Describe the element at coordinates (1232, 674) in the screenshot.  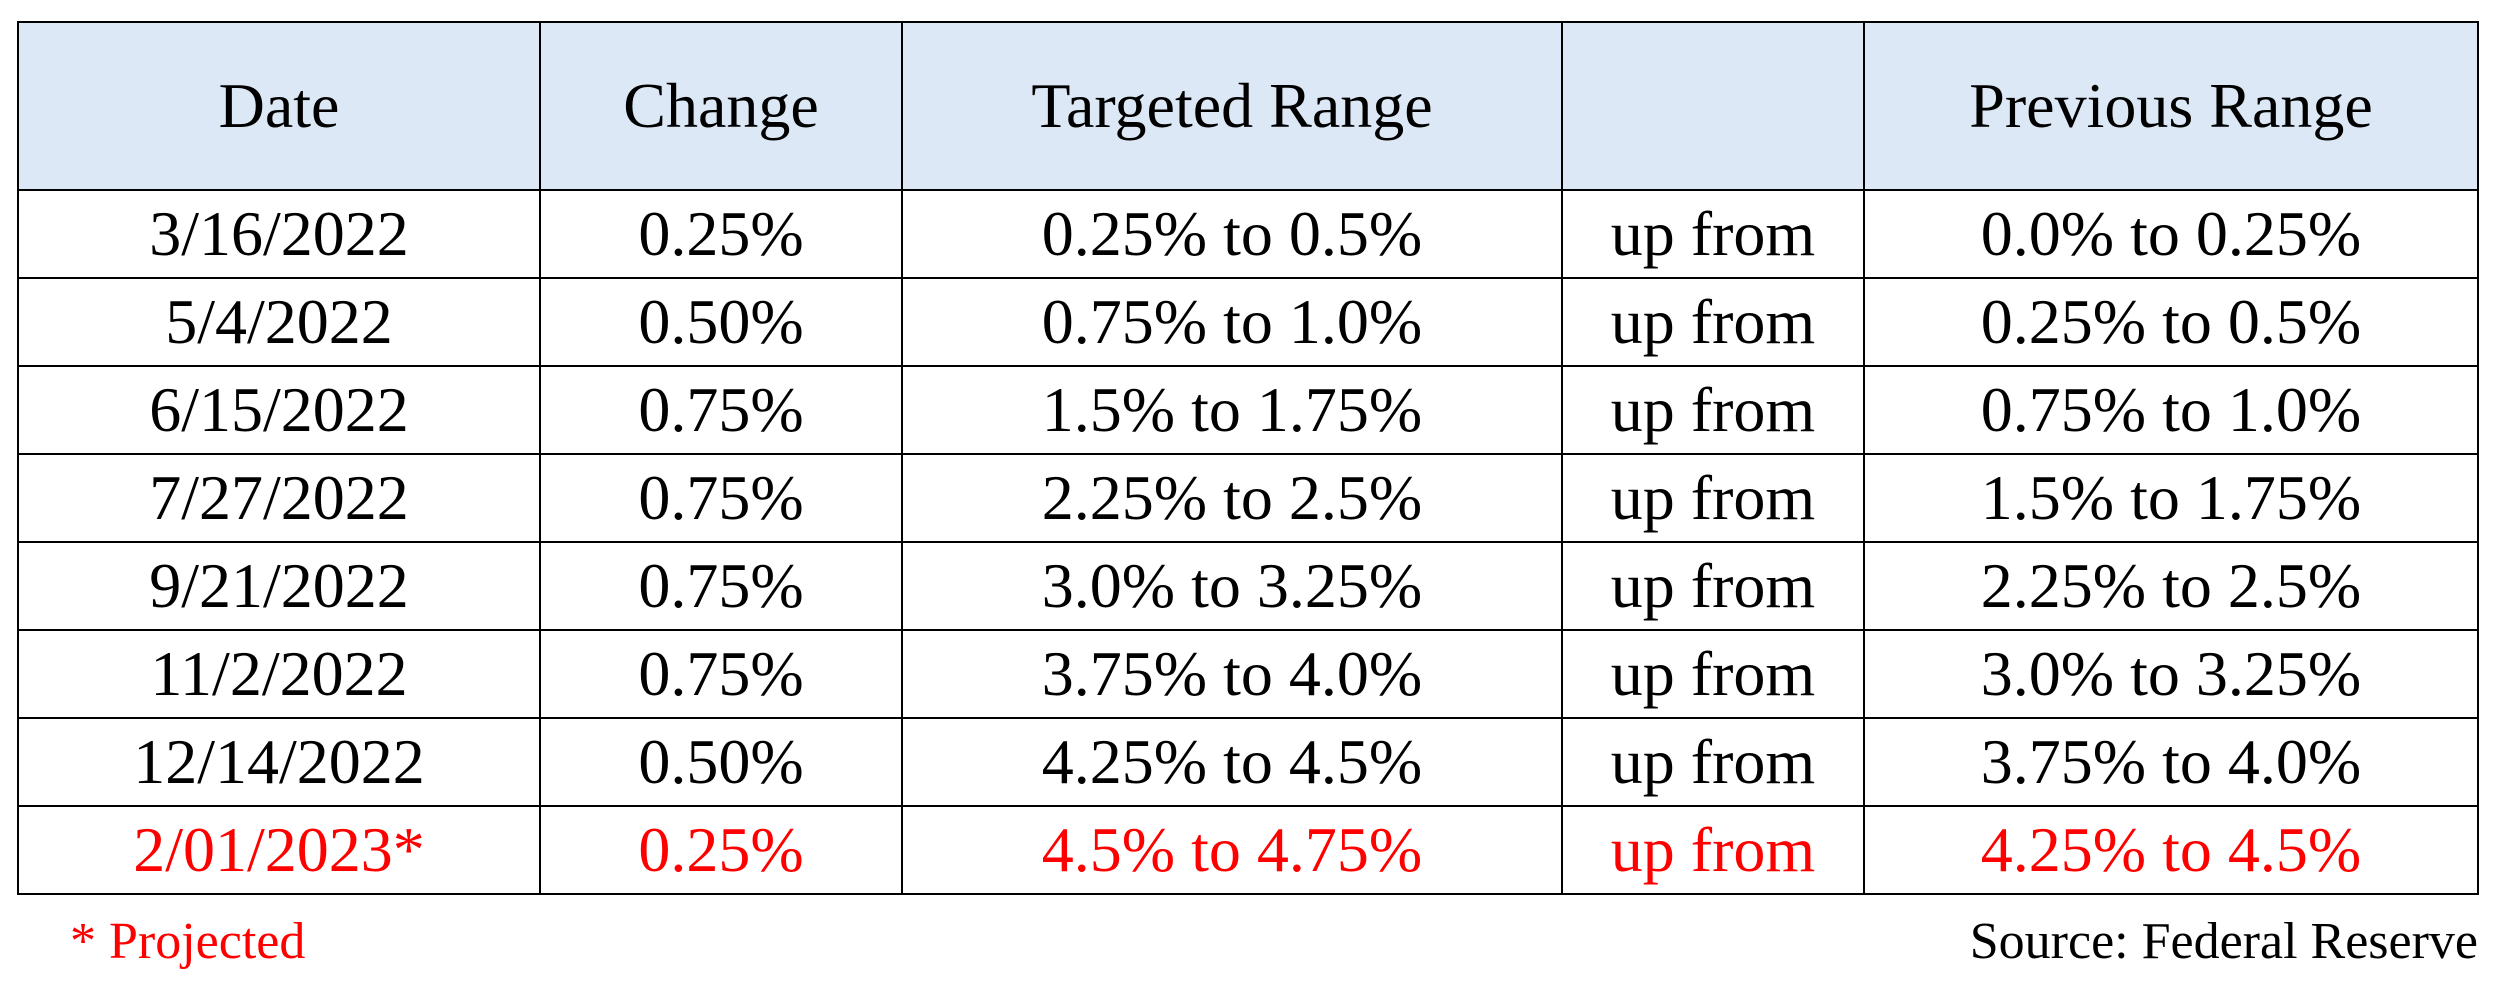
I see `cell-targeted-range: 3.75% to 4.0%` at that location.